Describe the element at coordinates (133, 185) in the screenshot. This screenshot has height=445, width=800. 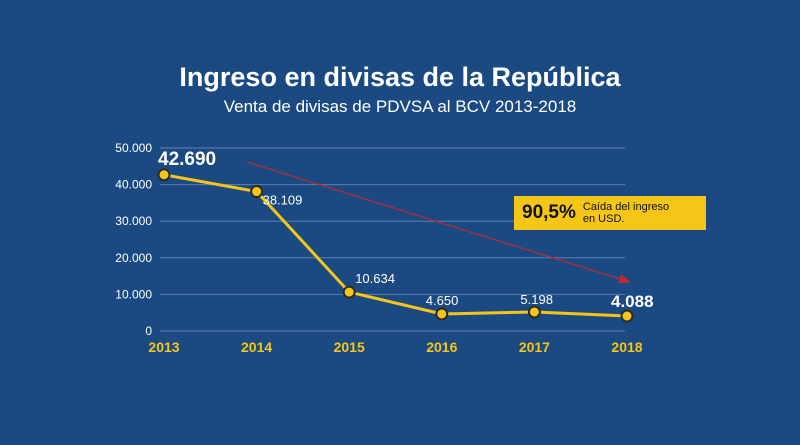
I see `y-tick-label: 40.000` at that location.